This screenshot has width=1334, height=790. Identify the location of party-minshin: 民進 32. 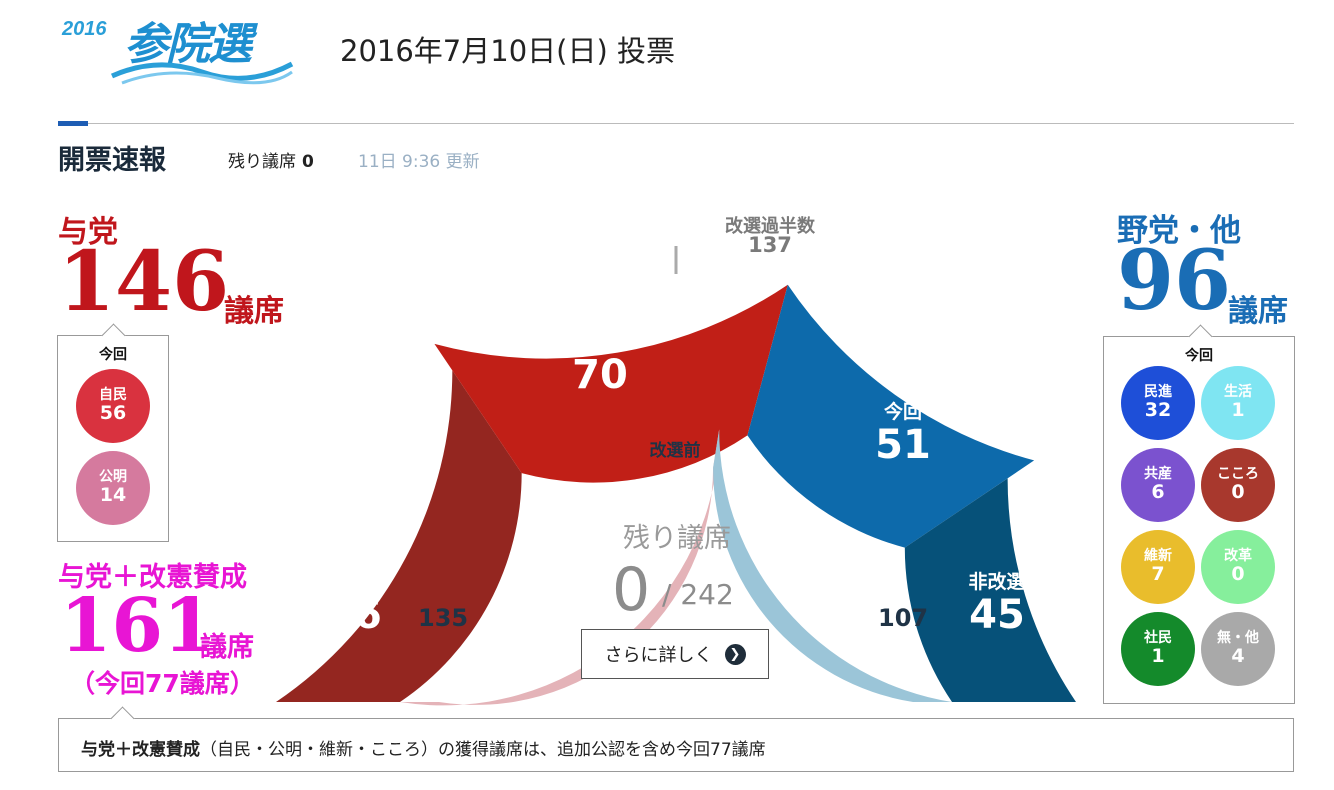
(1158, 403).